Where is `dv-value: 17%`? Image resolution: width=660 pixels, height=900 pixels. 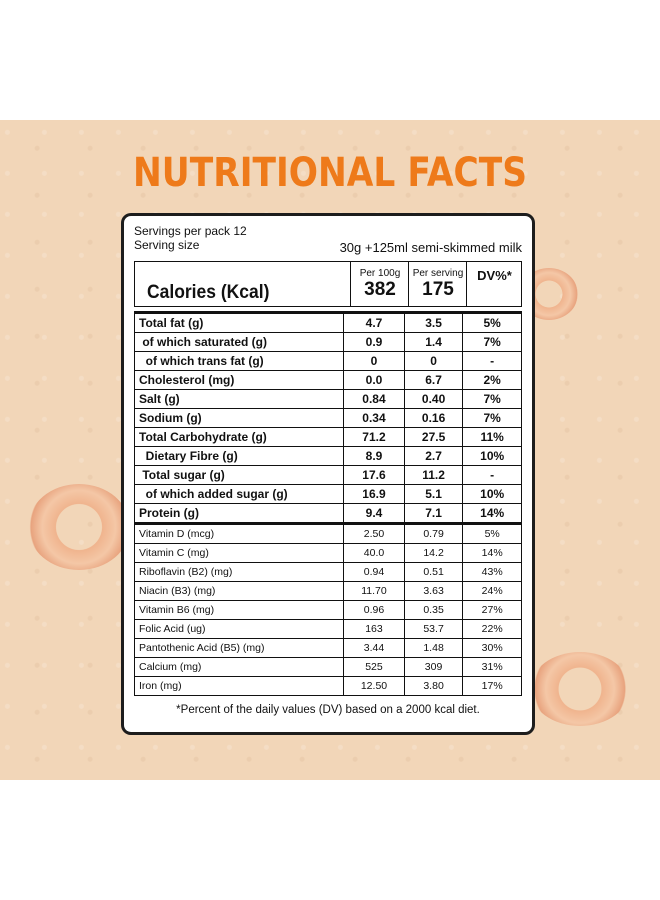 dv-value: 17% is located at coordinates (492, 686).